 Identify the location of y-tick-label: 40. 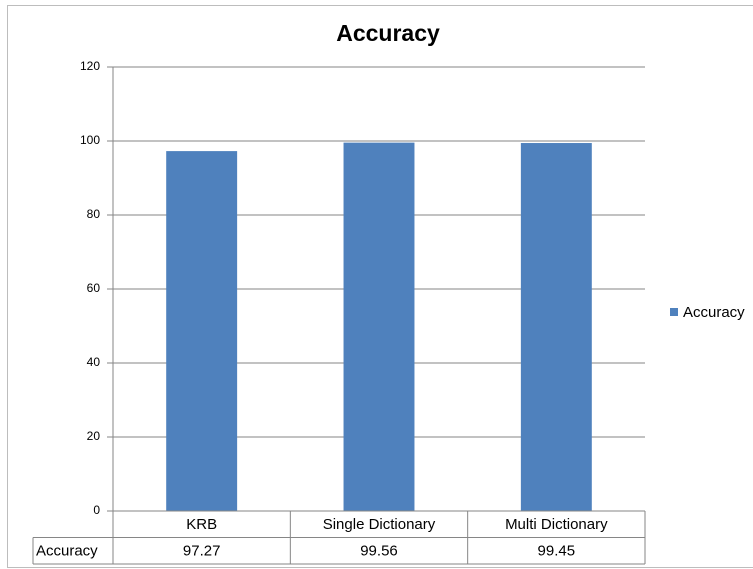
(94, 362).